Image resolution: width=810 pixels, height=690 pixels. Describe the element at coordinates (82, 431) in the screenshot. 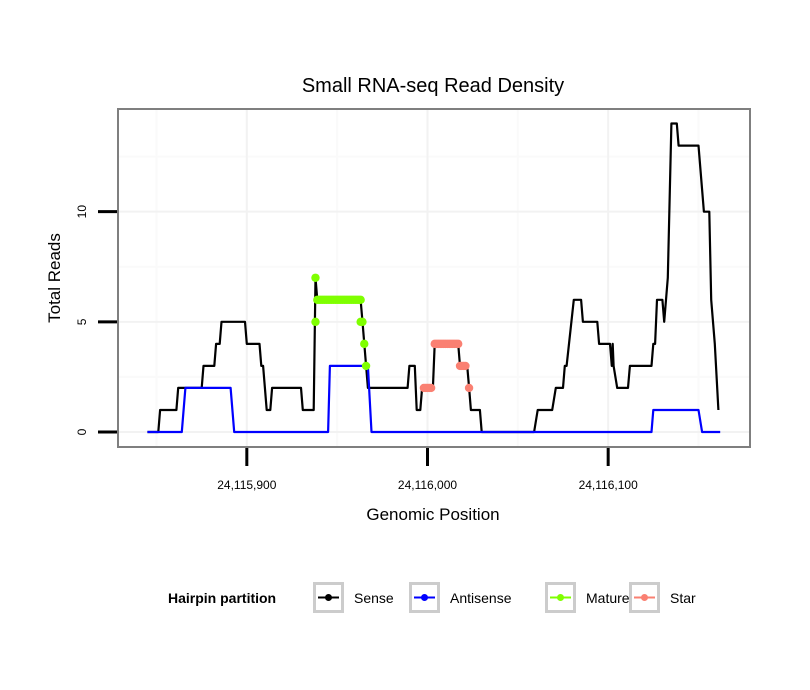

I see `y-tick-label: 0` at that location.